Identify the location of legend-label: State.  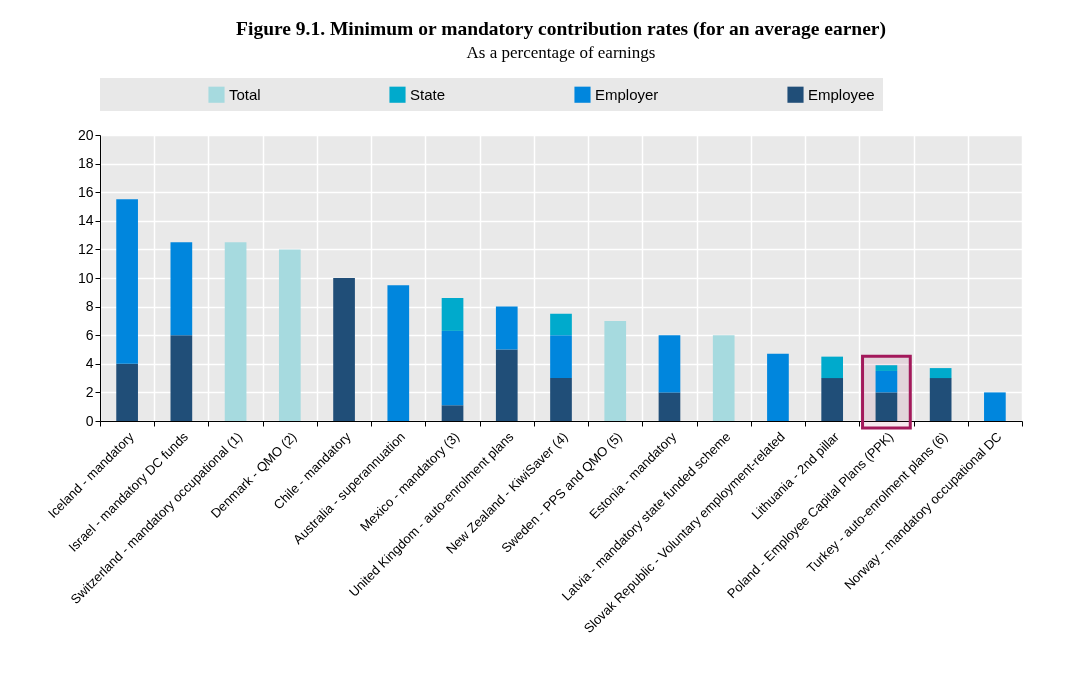
(428, 94).